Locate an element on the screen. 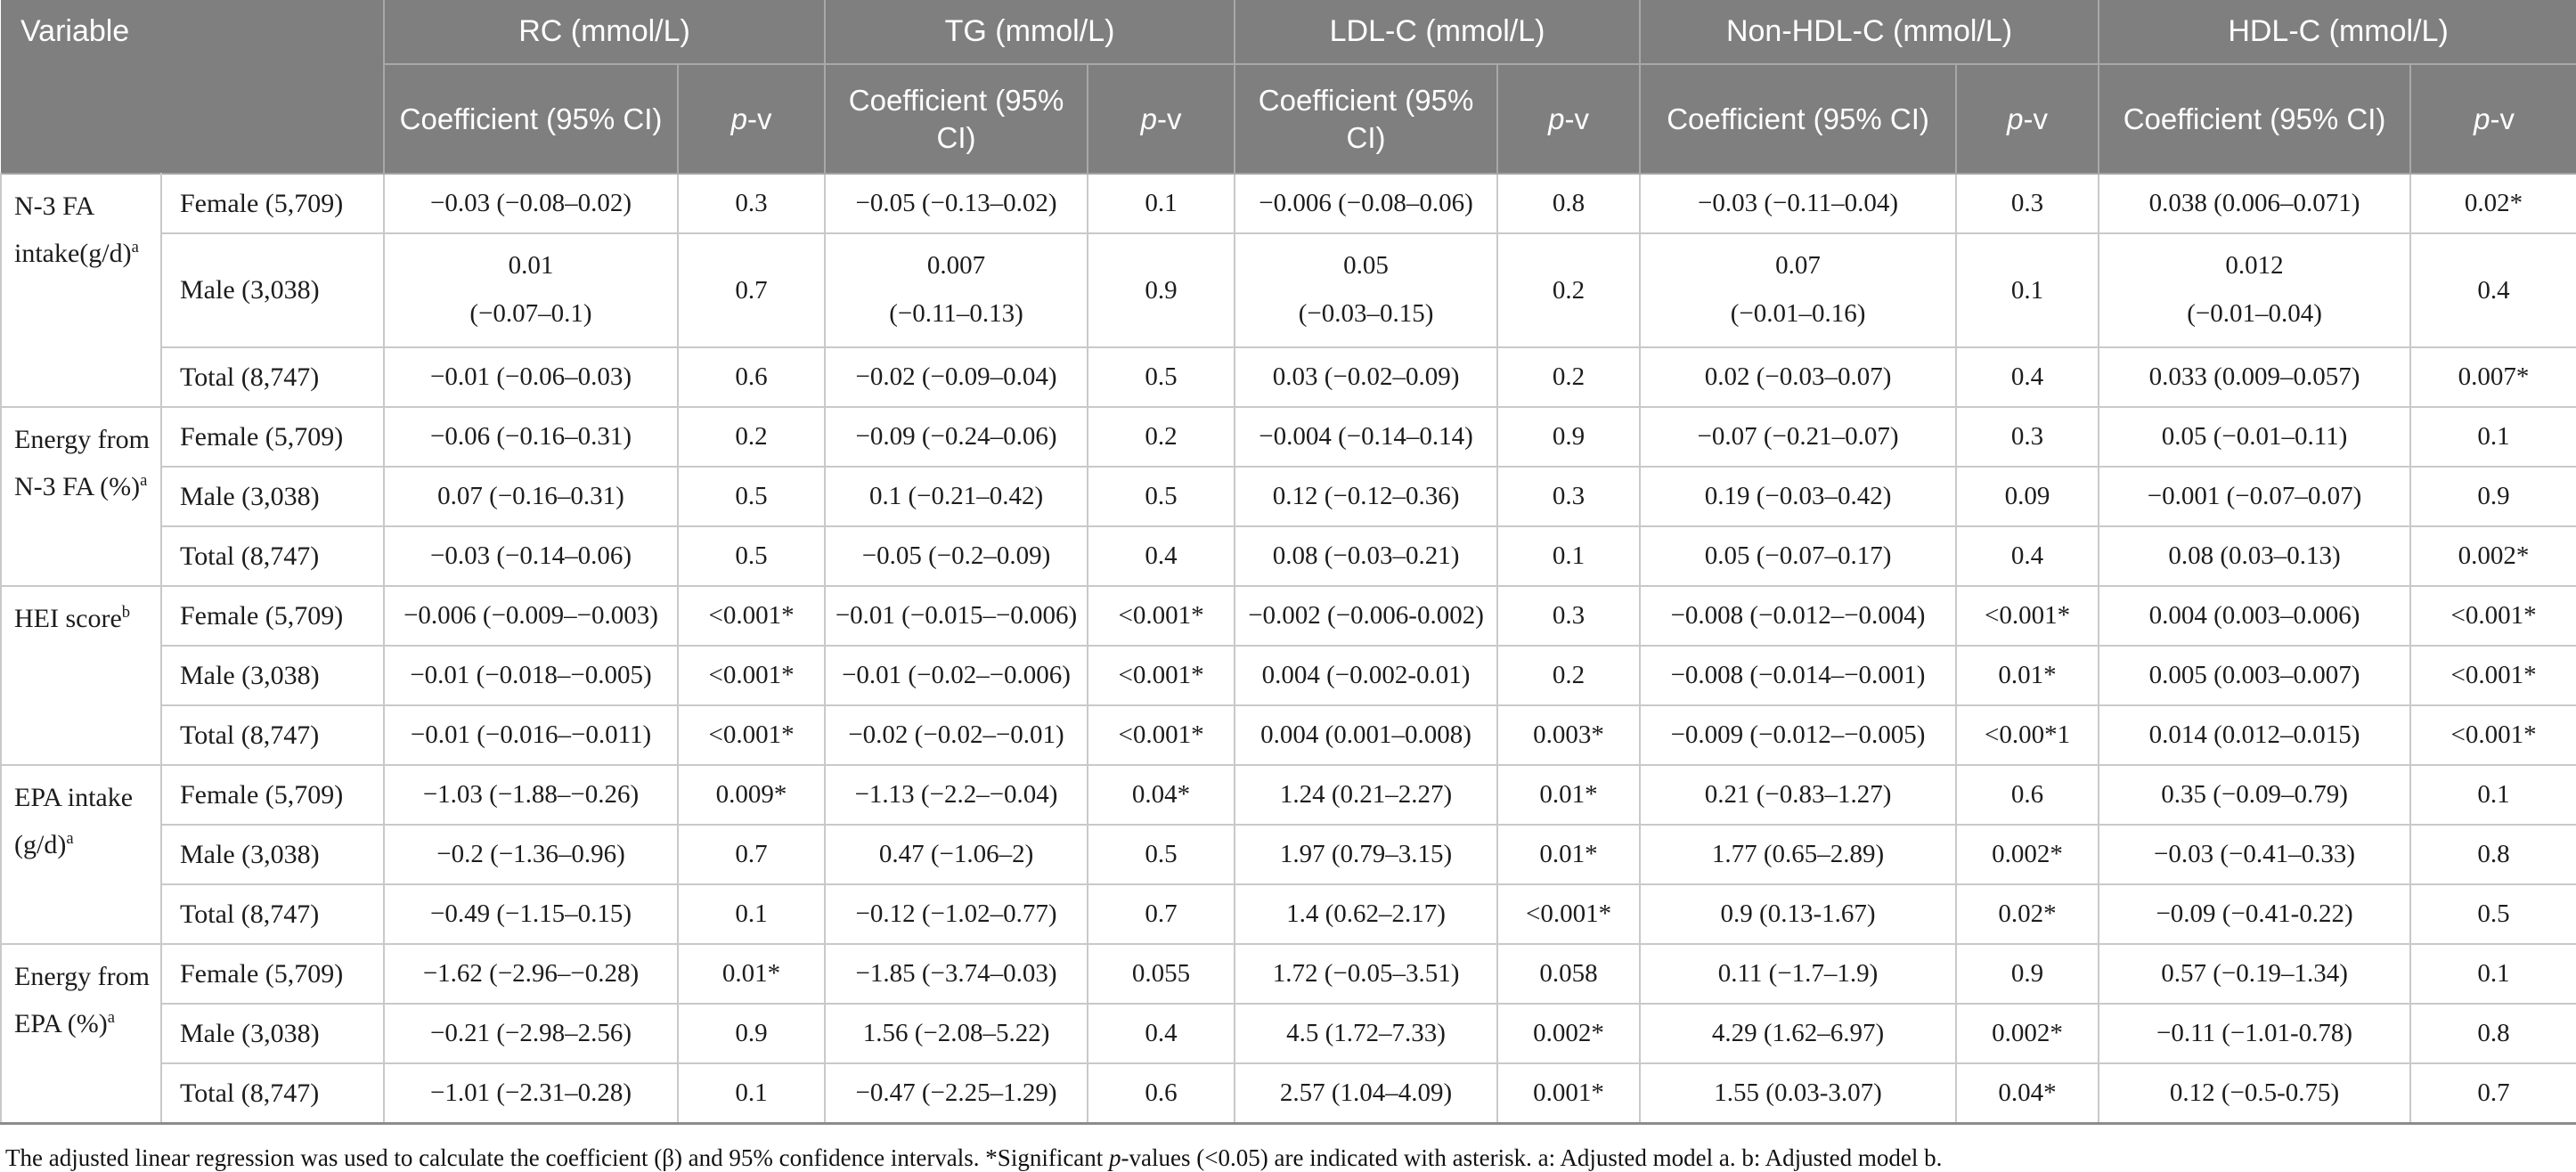  p-value-cell: 0.003* is located at coordinates (1569, 735).